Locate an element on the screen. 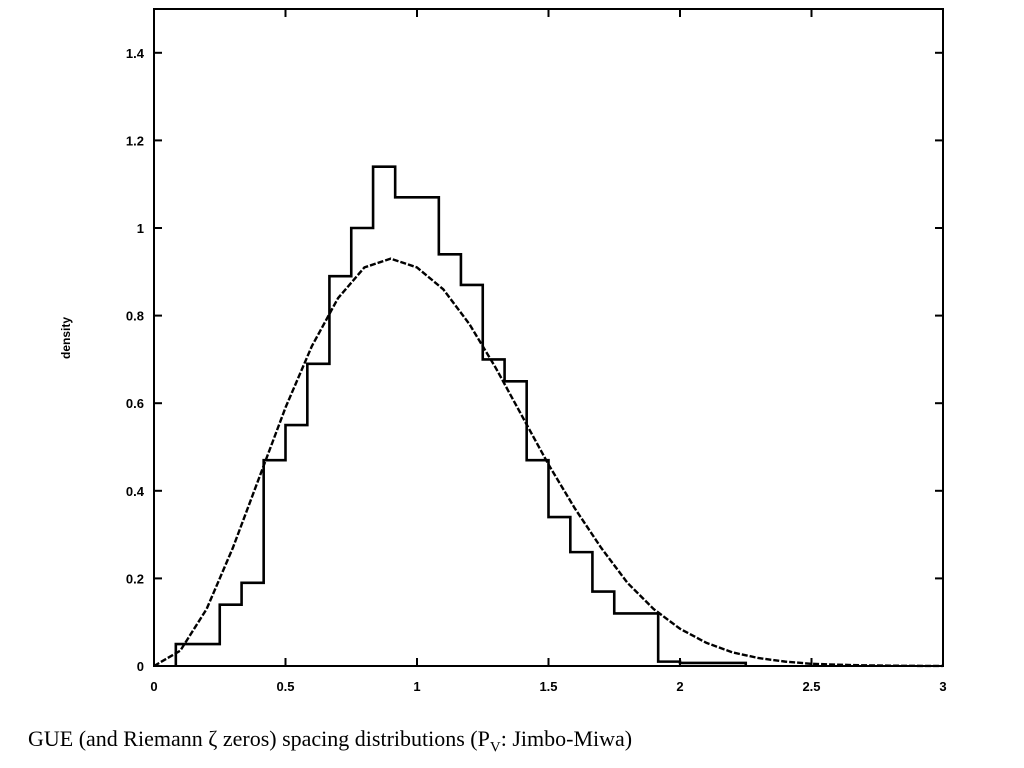  x-tick-labels: 0 0.5 1 1.5 2 2.5 3 is located at coordinates (548, 686).